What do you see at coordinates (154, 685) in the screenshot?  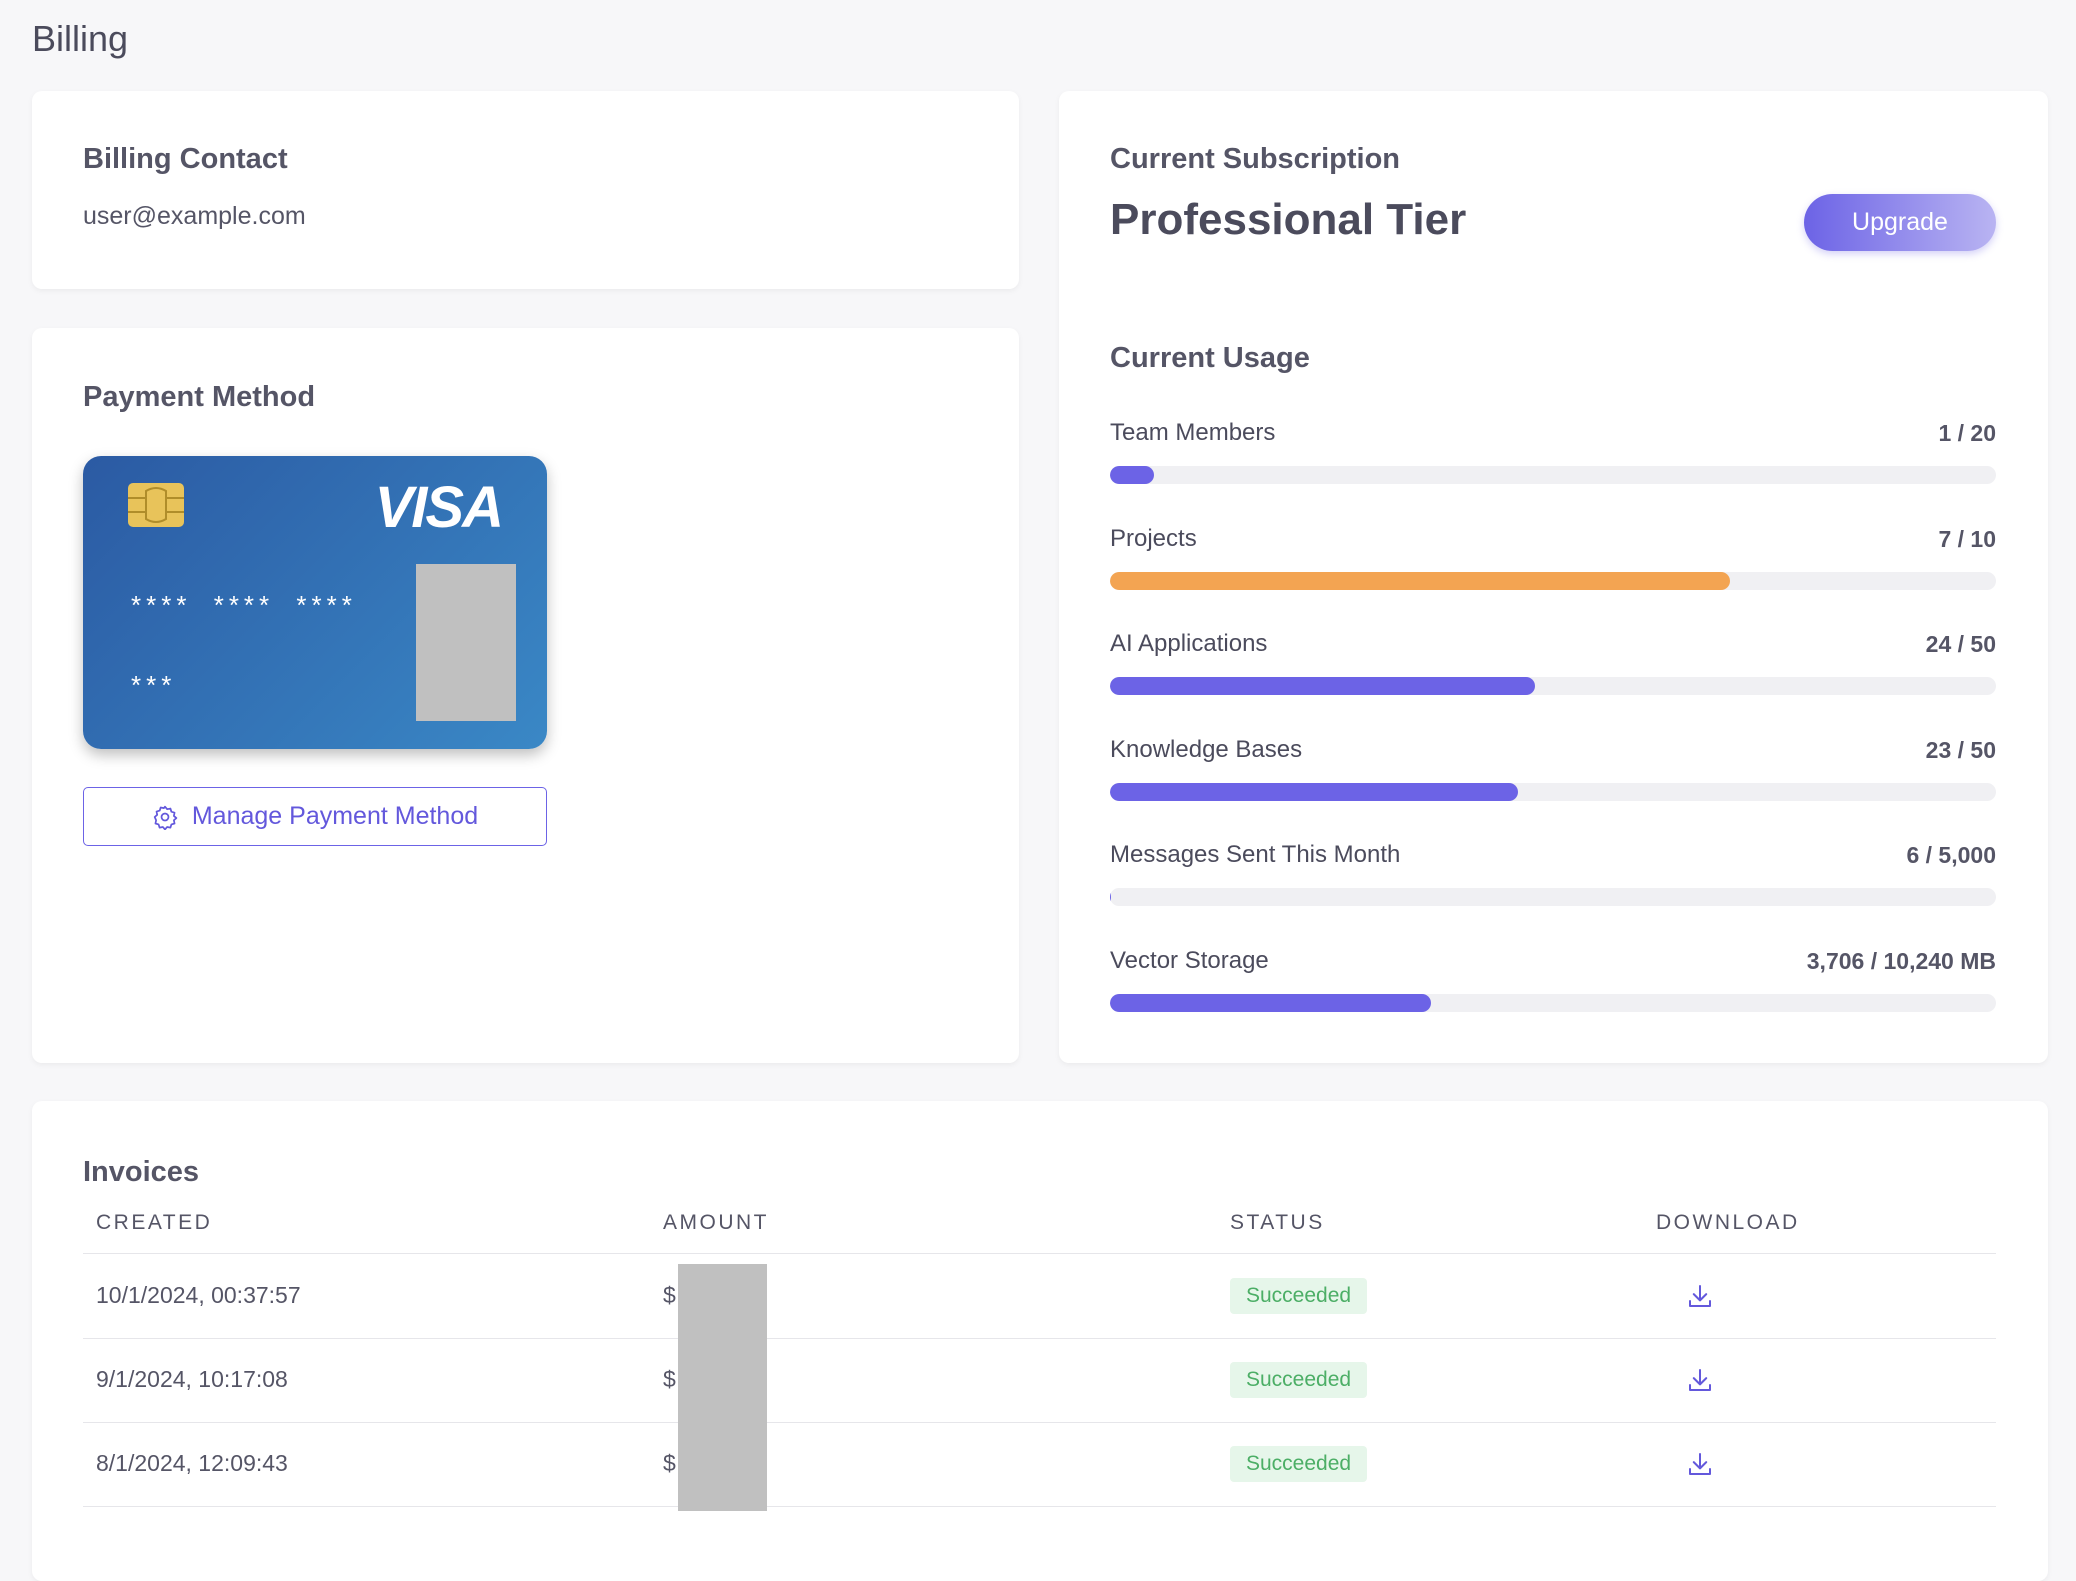 I see `card-cvc: ***` at bounding box center [154, 685].